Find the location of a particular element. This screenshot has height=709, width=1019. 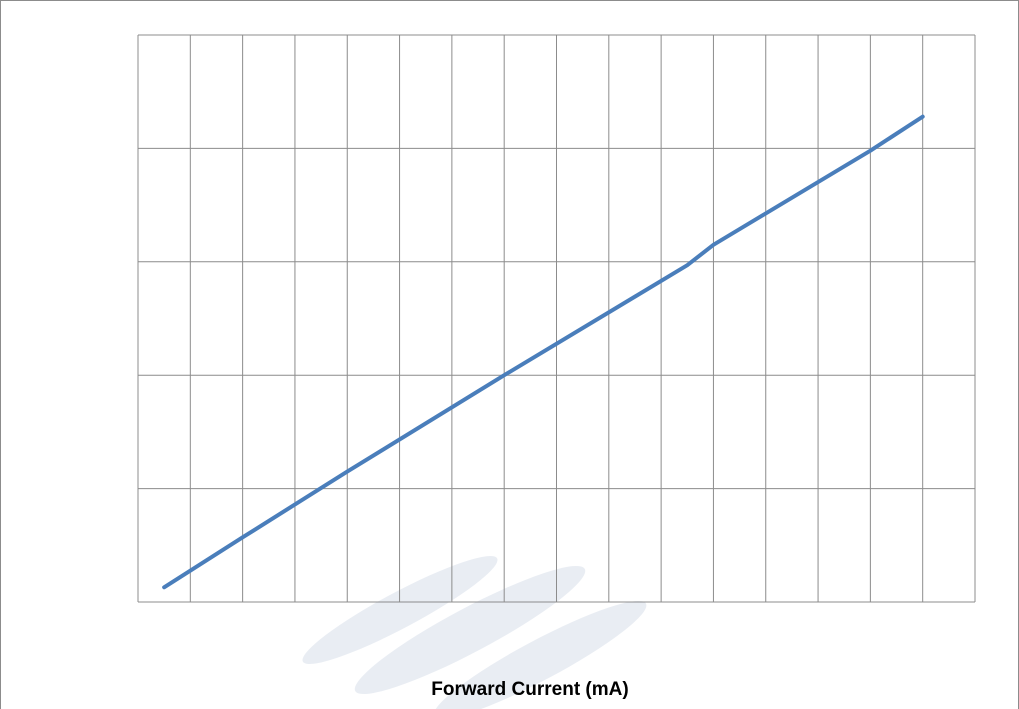

x-axis-title: Forward Current (mA) is located at coordinates (529, 689).